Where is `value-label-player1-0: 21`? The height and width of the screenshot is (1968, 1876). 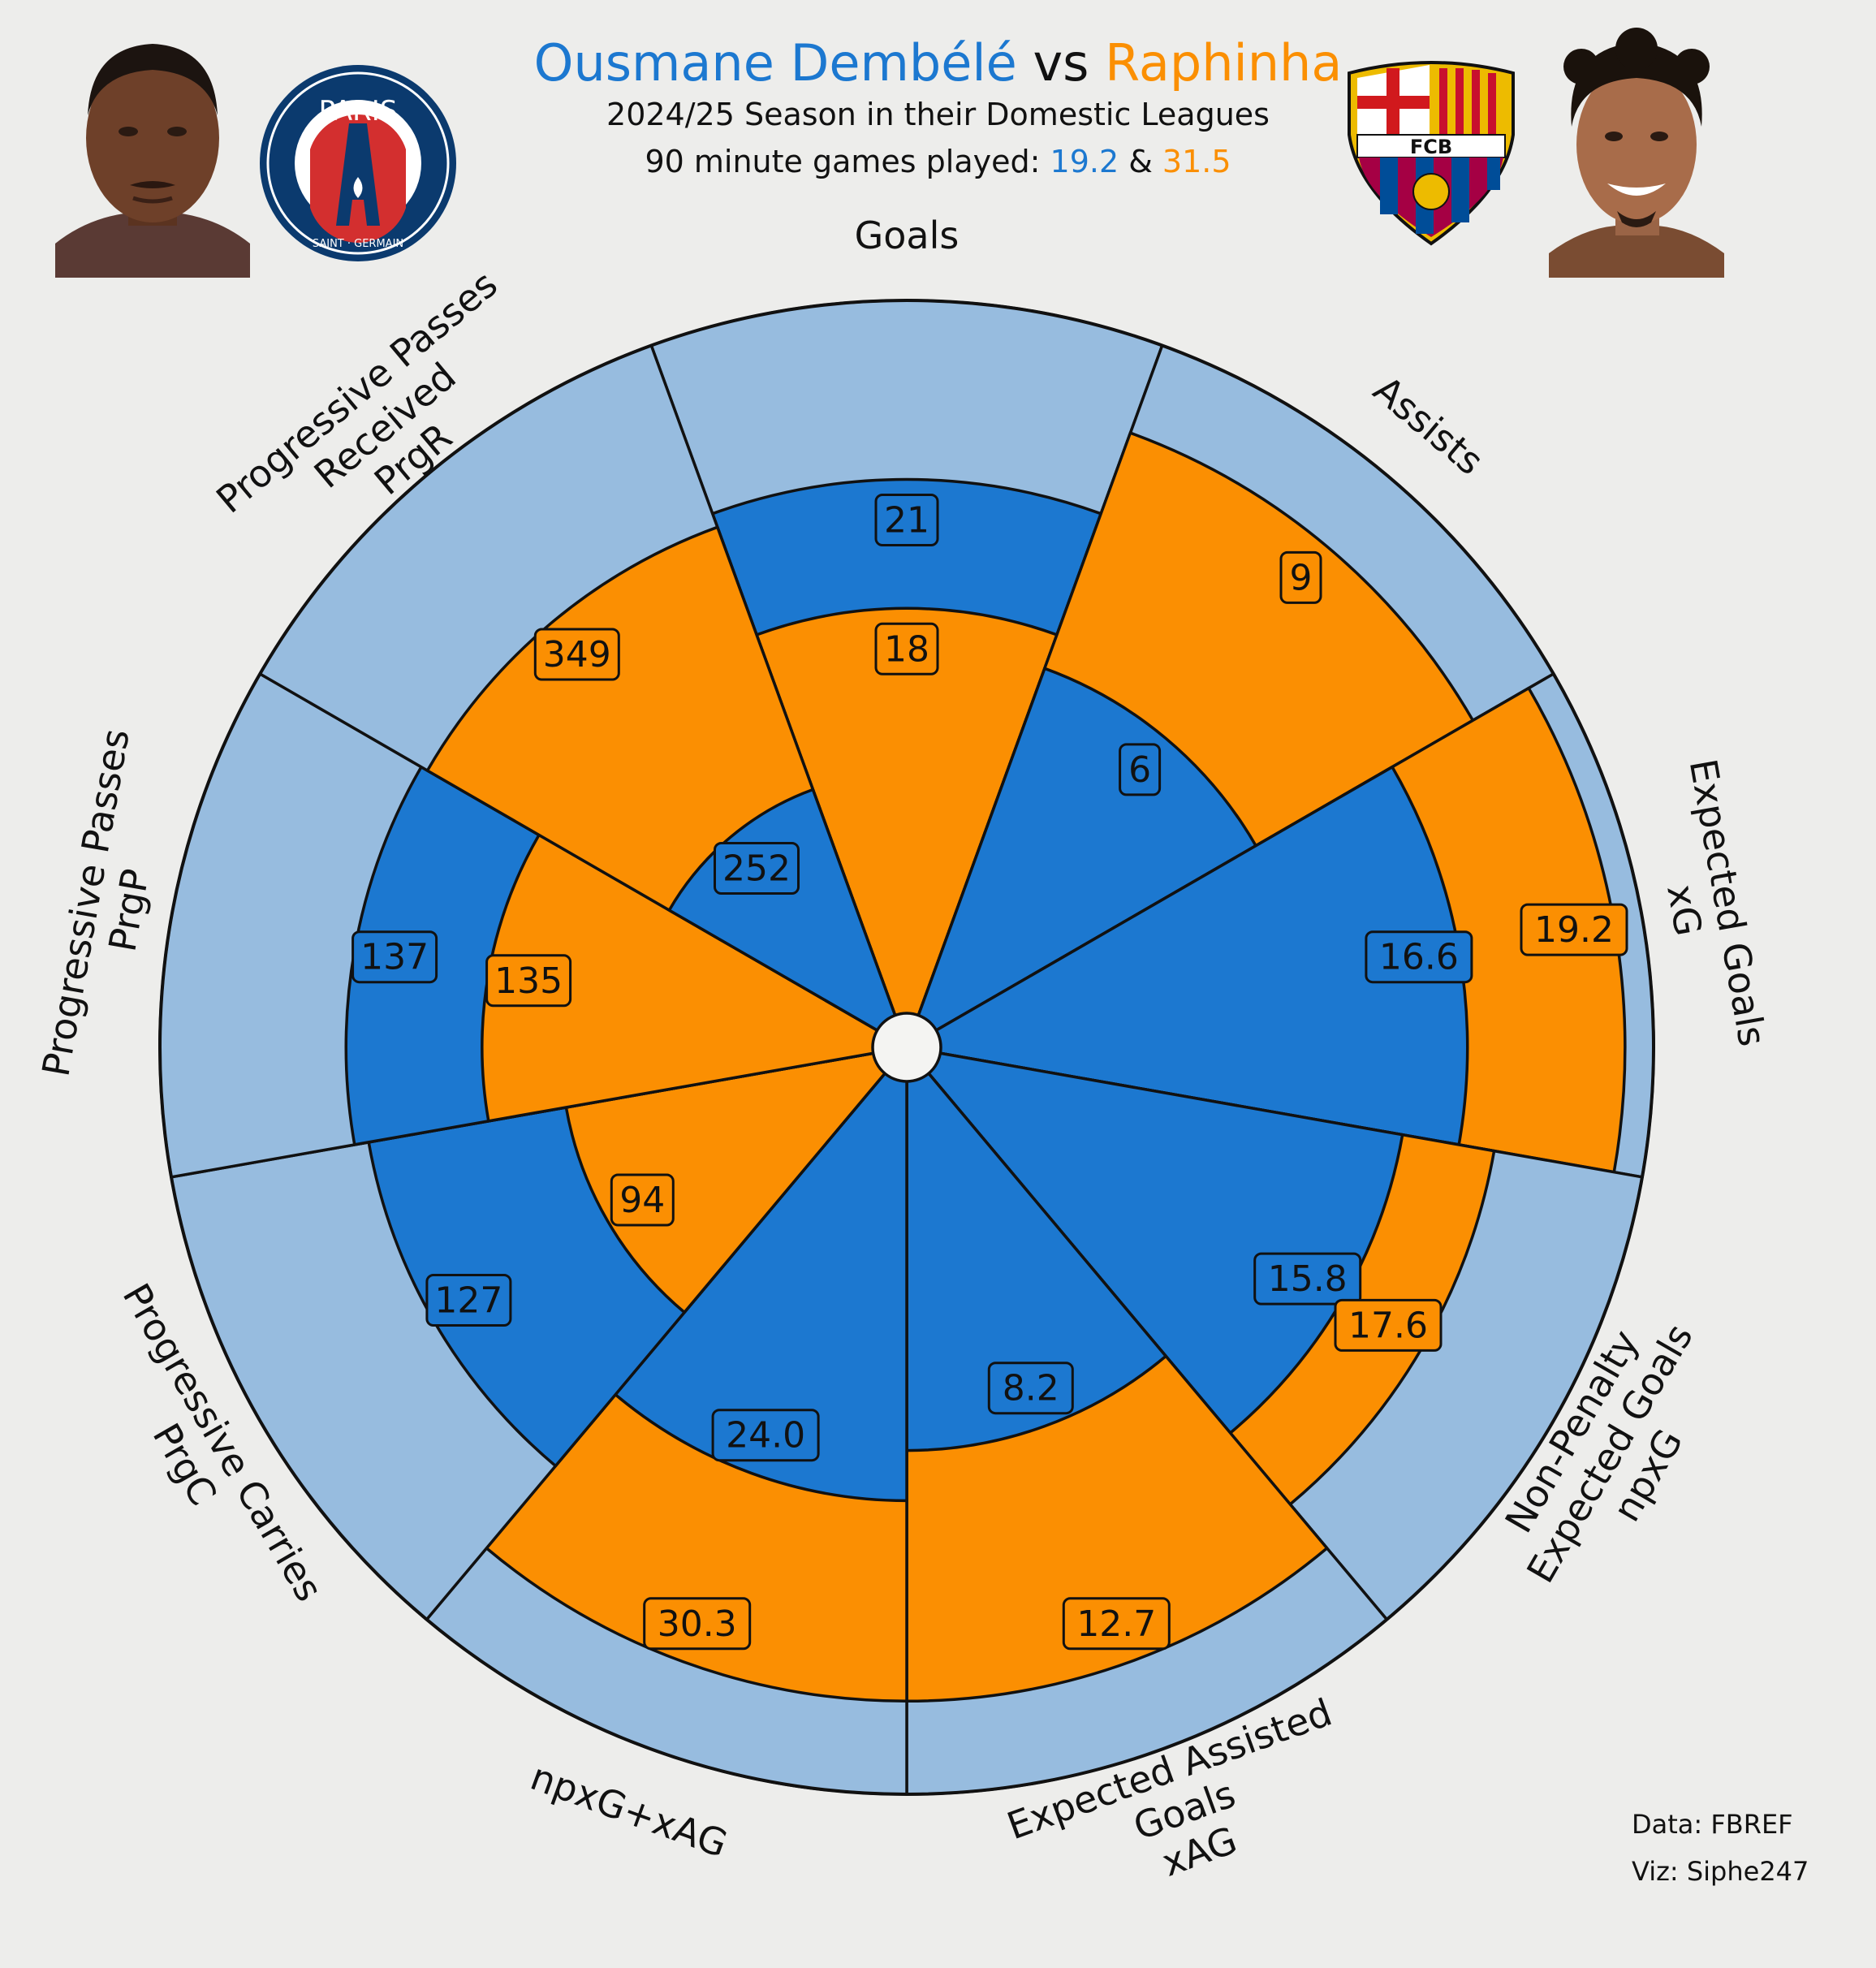 value-label-player1-0: 21 is located at coordinates (906, 520).